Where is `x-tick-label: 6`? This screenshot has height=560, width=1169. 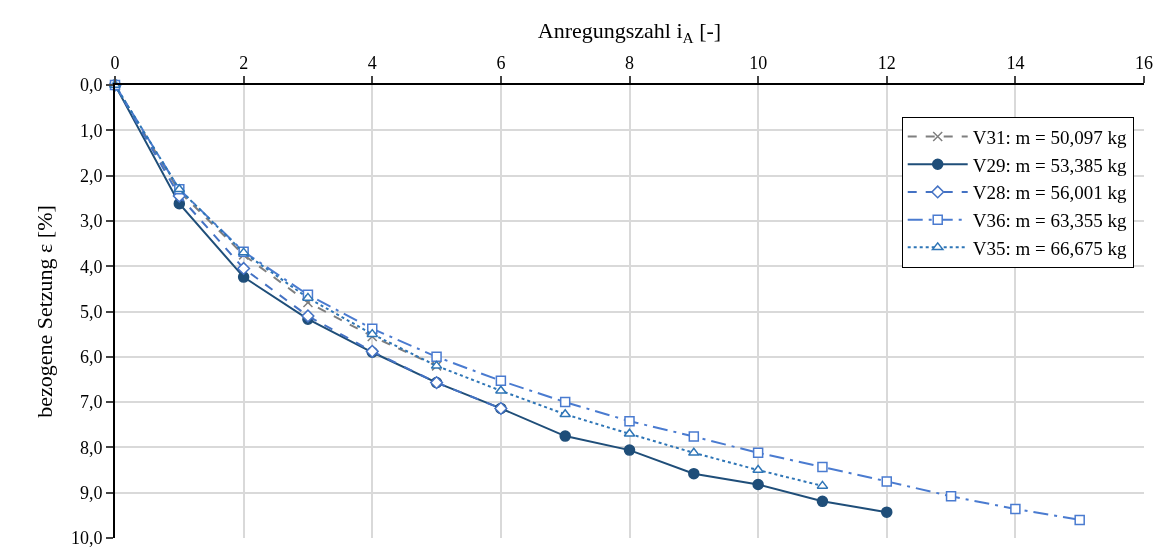 x-tick-label: 6 is located at coordinates (501, 62).